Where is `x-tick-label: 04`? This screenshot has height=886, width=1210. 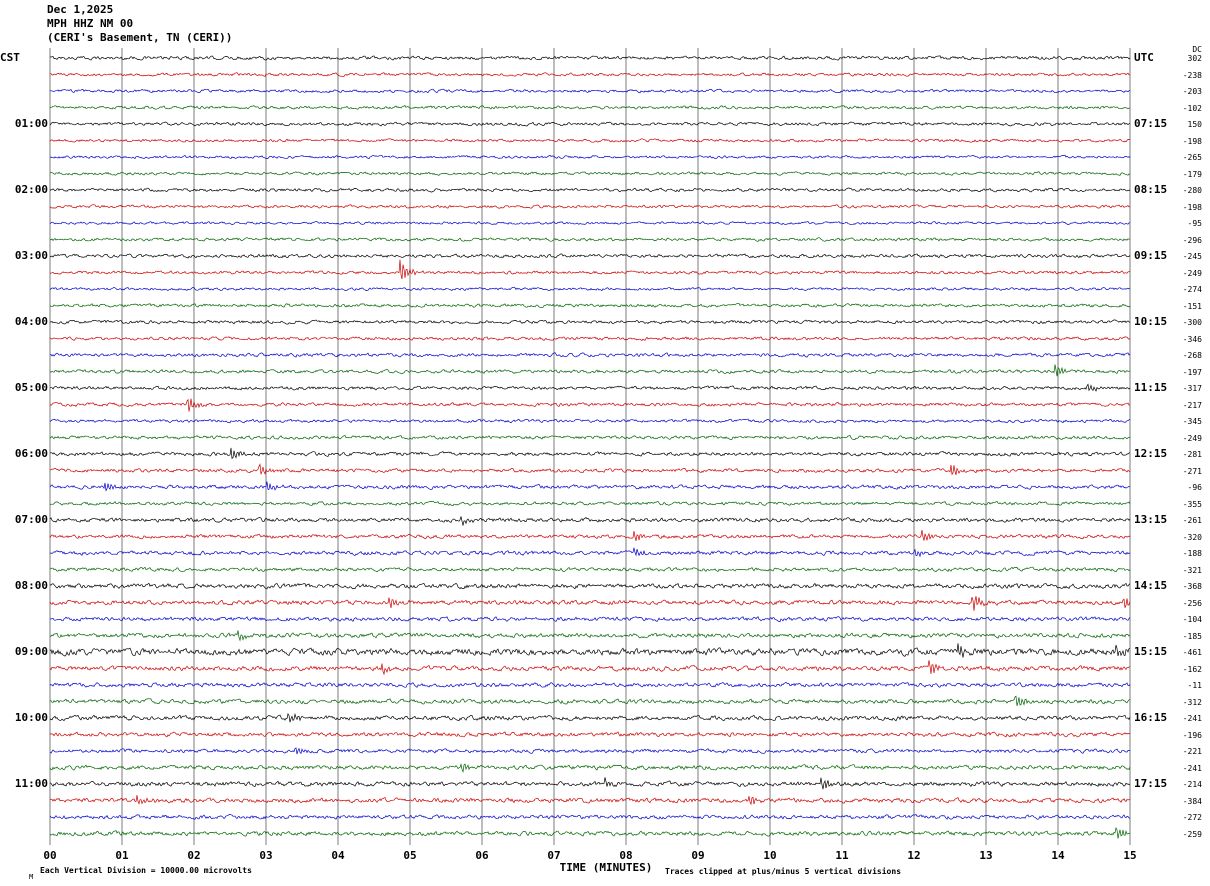 x-tick-label: 04 is located at coordinates (338, 855).